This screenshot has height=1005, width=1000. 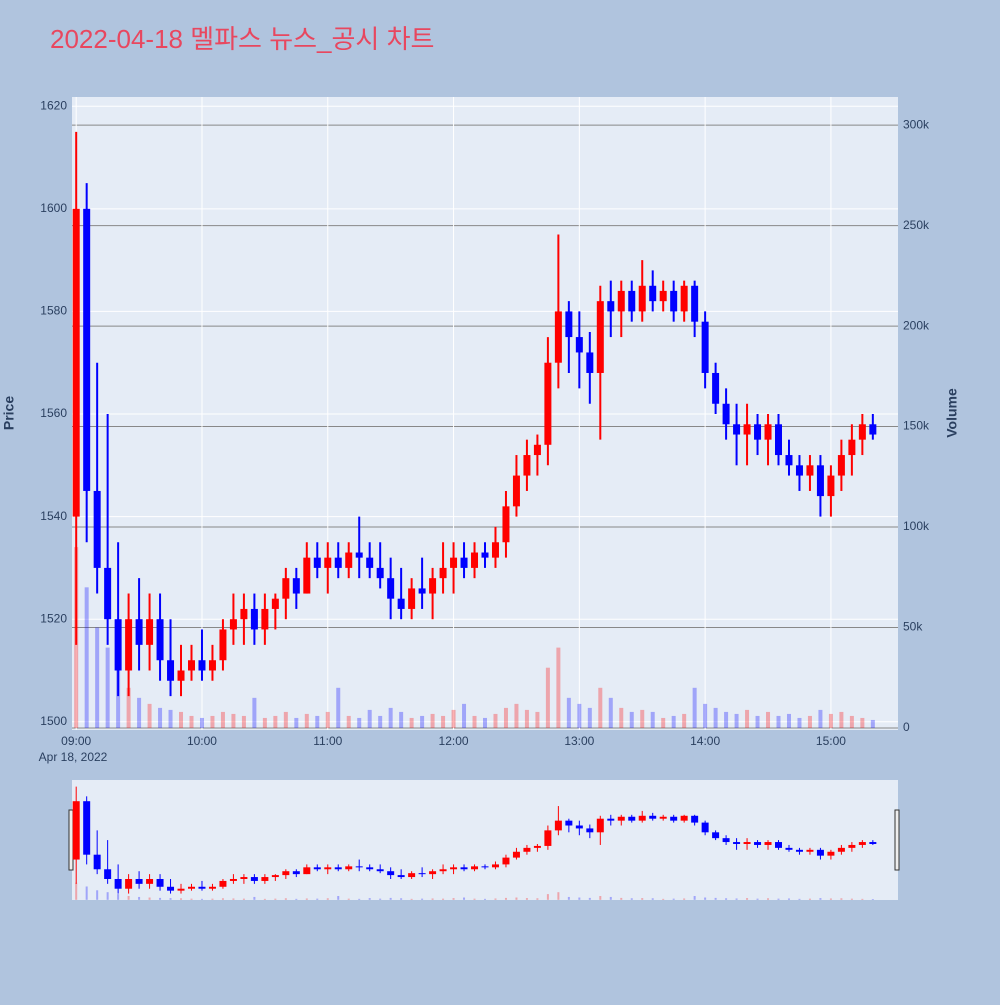 What do you see at coordinates (53, 105) in the screenshot?
I see `y-tick-label: 1620` at bounding box center [53, 105].